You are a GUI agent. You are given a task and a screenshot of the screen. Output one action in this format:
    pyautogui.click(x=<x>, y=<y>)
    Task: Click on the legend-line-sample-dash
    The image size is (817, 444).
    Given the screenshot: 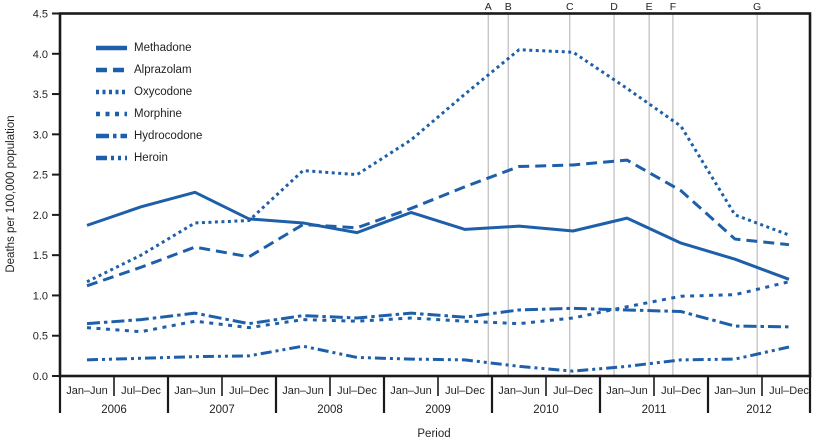 What is the action you would take?
    pyautogui.click(x=111, y=70)
    